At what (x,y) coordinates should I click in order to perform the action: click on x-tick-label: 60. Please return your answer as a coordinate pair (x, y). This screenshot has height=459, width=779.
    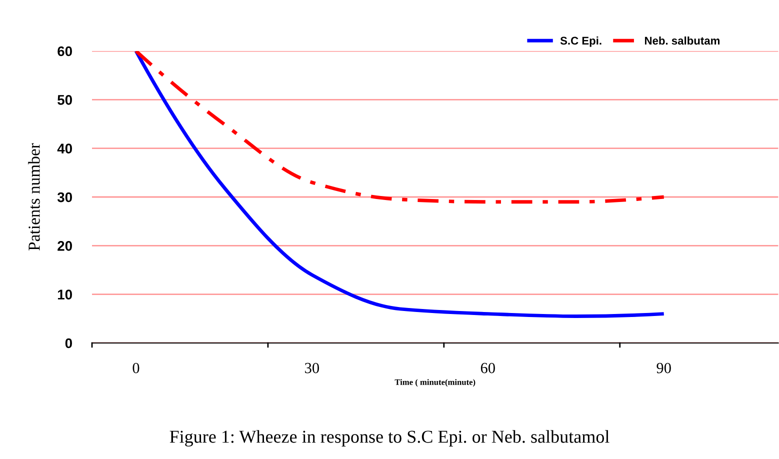
    Looking at the image, I should click on (487, 368).